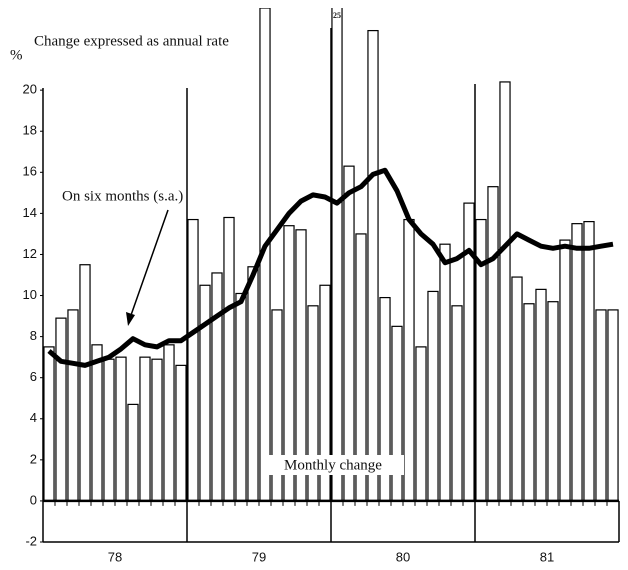 This screenshot has height=570, width=628. I want to click on series-label: Monthly change, so click(333, 465).